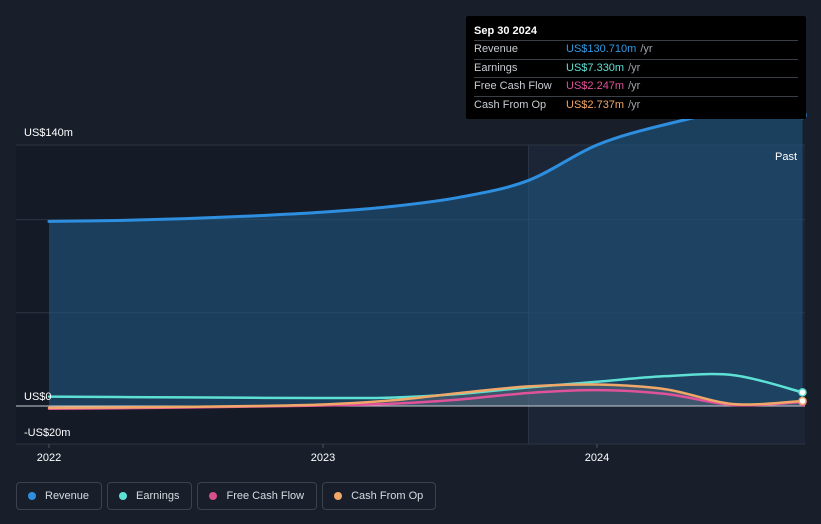 The width and height of the screenshot is (821, 524). What do you see at coordinates (265, 496) in the screenshot?
I see `legend-label: Free Cash Flow` at bounding box center [265, 496].